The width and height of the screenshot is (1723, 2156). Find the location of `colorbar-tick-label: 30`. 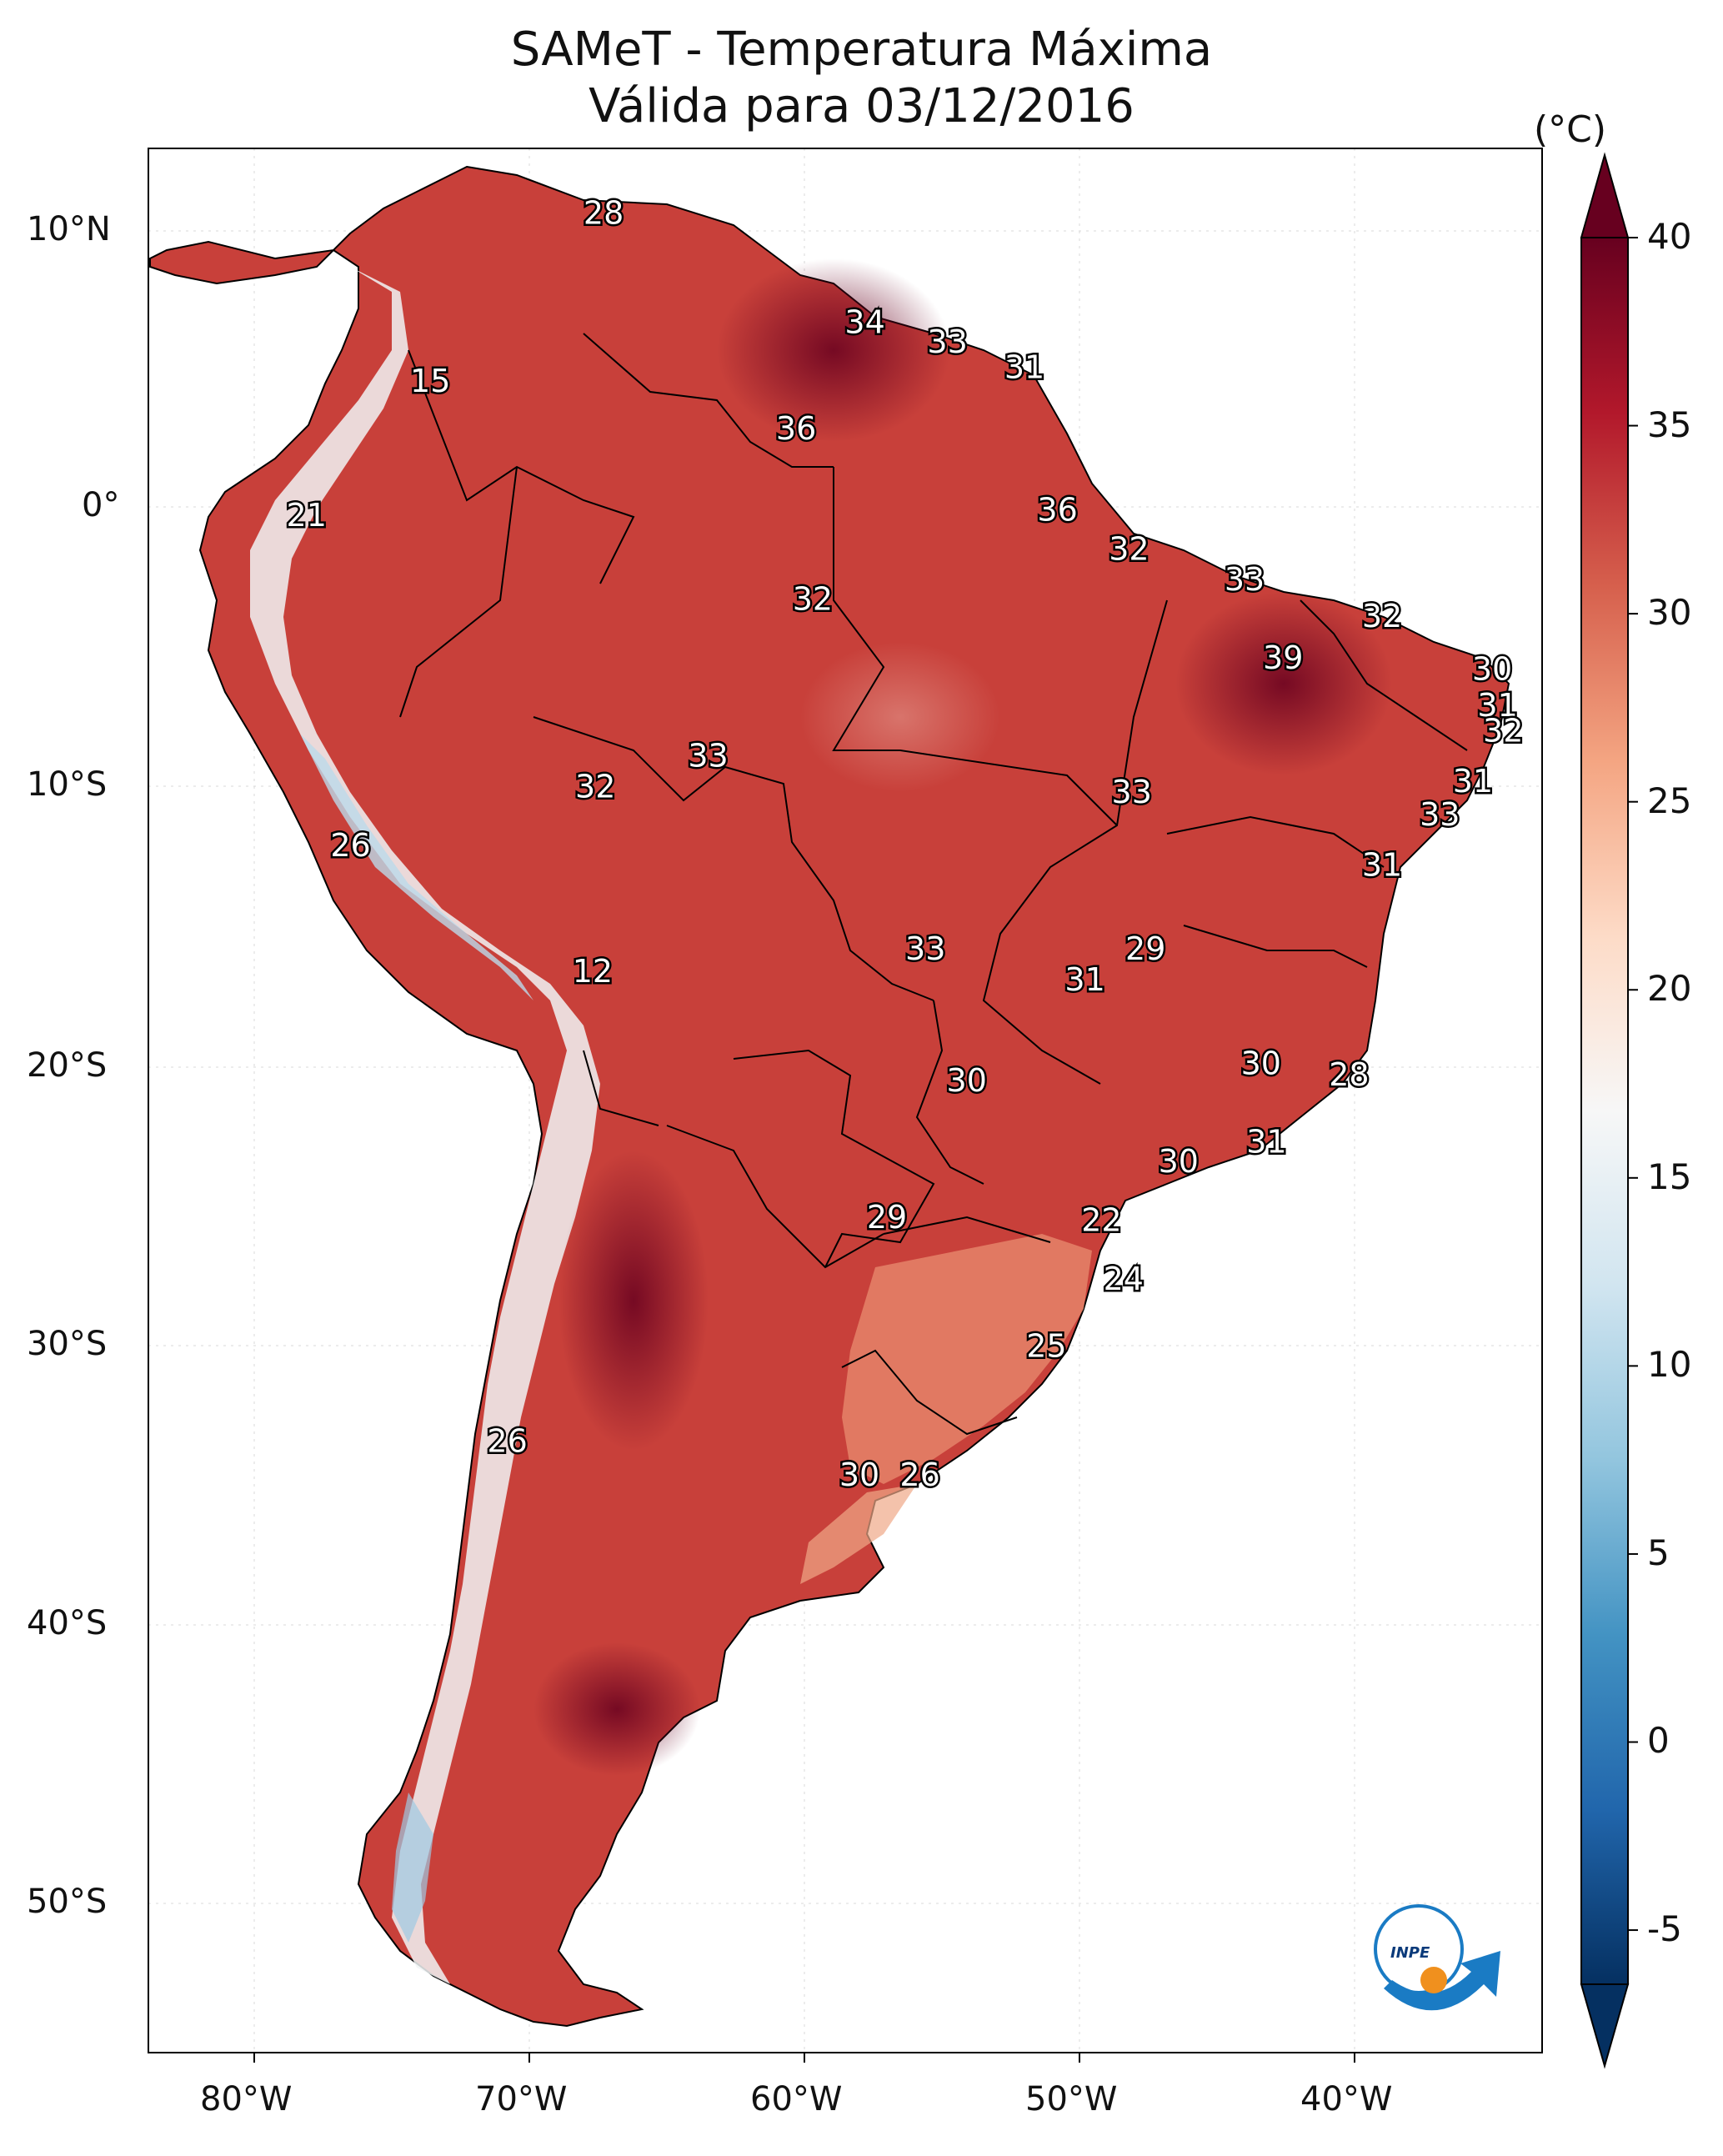

colorbar-tick-label: 30 is located at coordinates (1669, 613).